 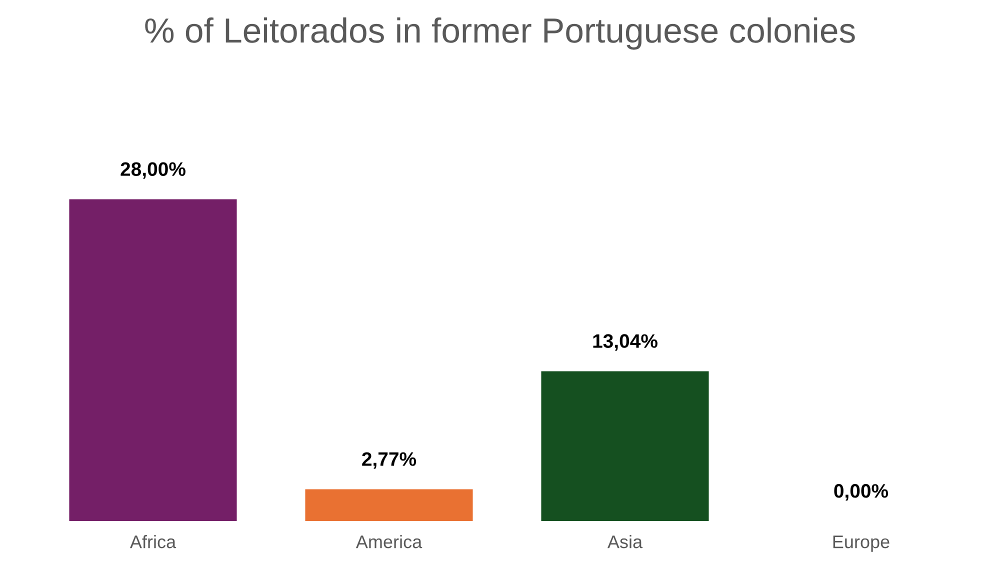 I want to click on data-label: 13,04%, so click(x=625, y=342).